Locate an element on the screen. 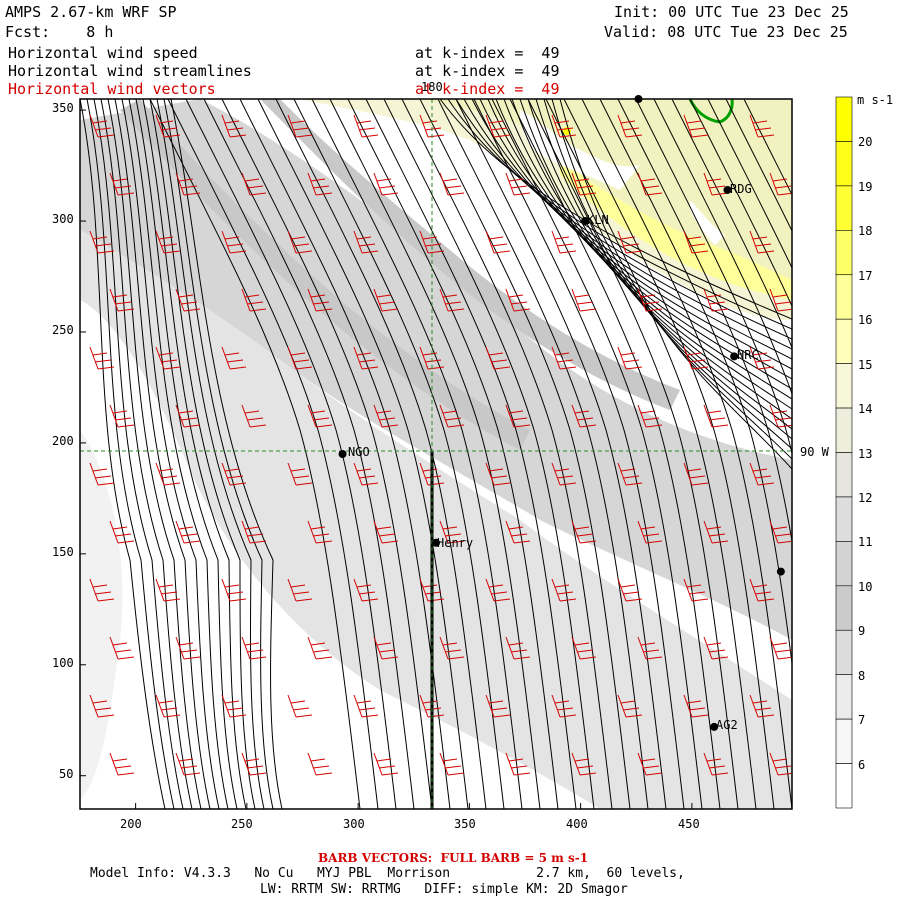  station-label-kln: KLN is located at coordinates (598, 220).